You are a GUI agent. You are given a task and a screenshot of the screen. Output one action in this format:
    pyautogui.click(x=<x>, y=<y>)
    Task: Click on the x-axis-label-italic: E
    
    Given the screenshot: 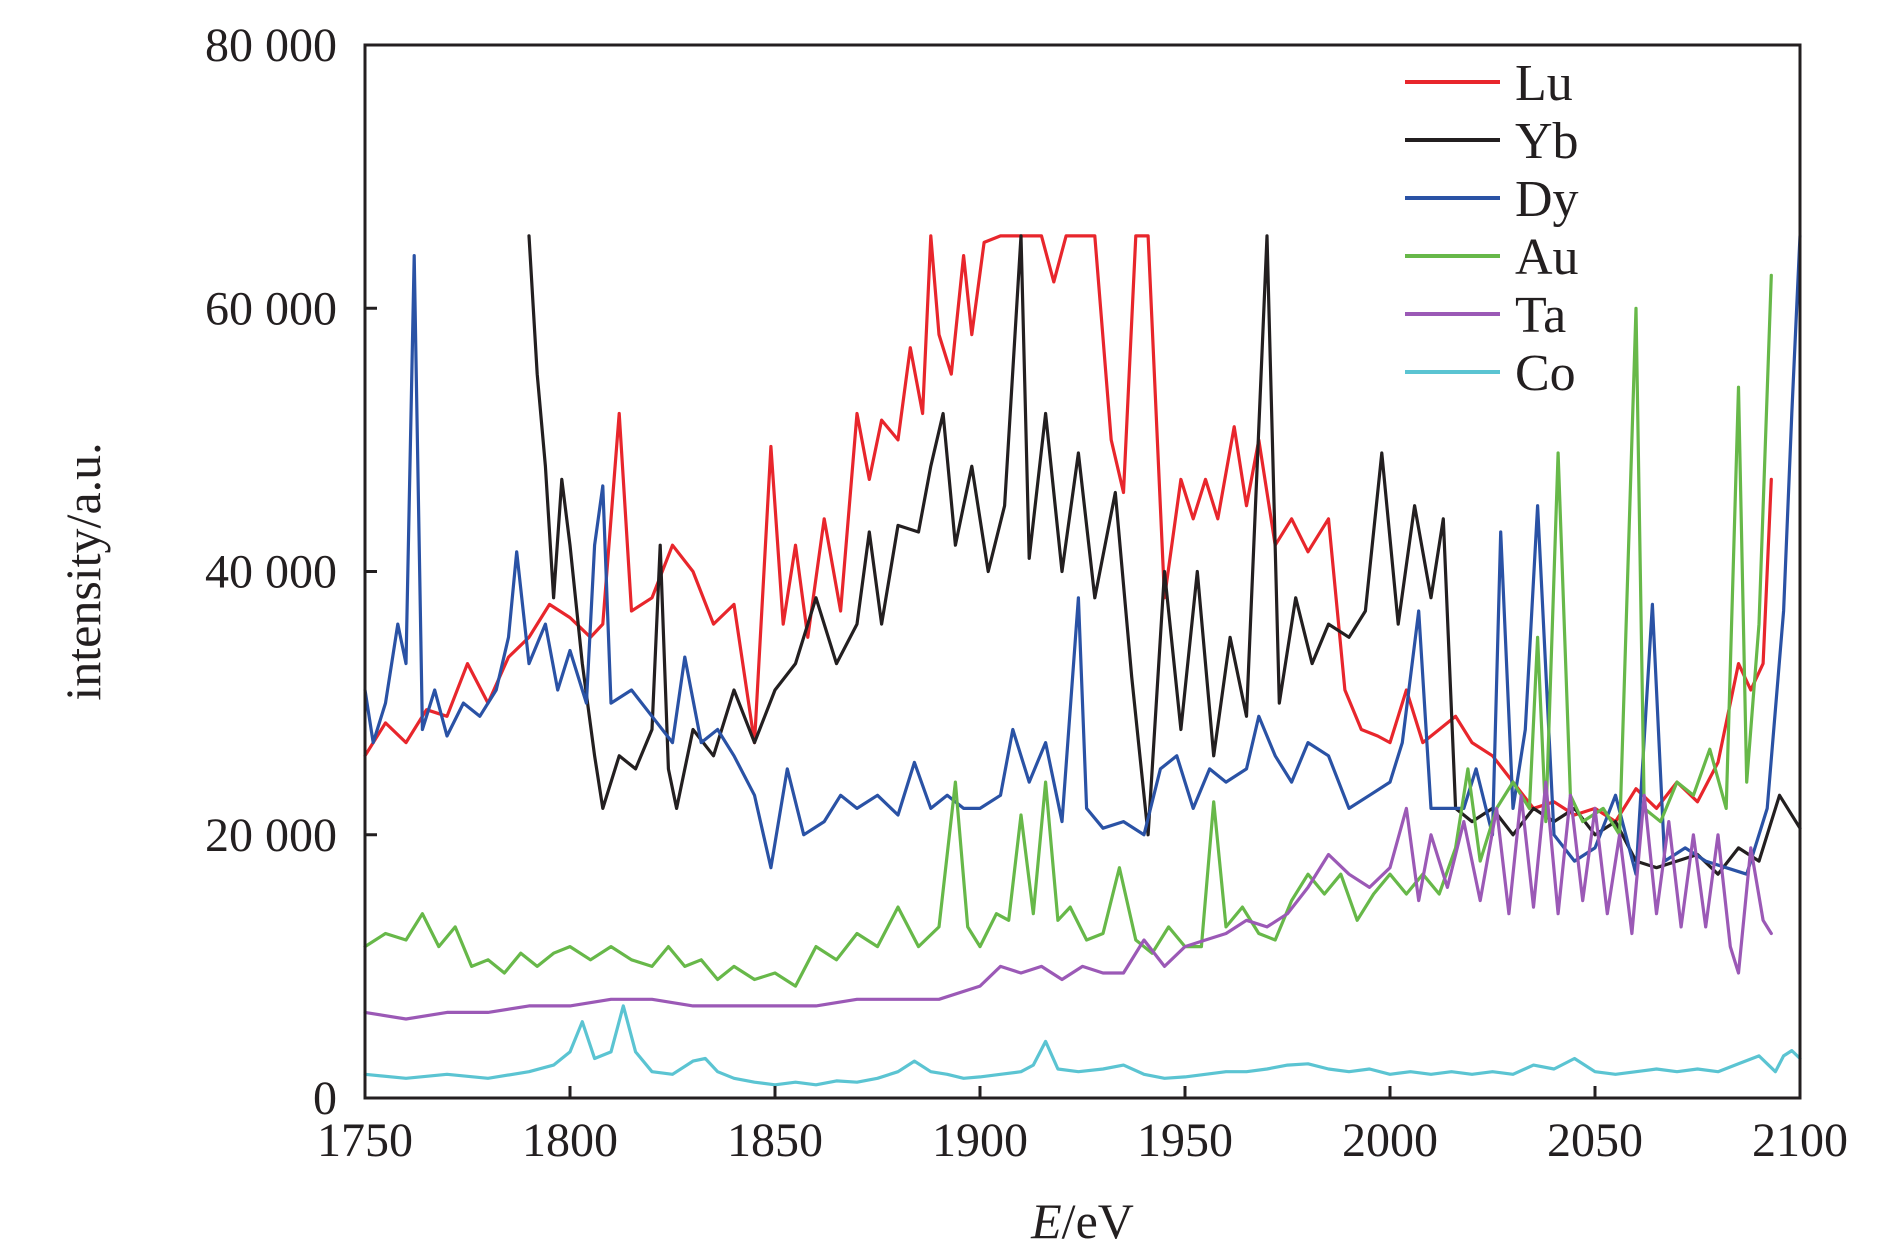 What is the action you would take?
    pyautogui.click(x=1046, y=1221)
    